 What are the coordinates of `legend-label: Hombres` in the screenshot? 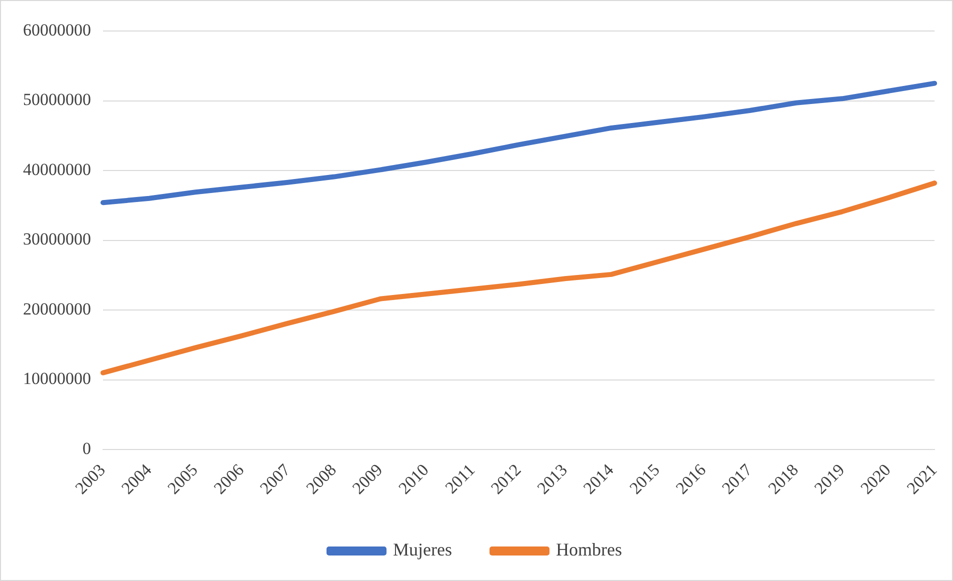 It's located at (589, 550).